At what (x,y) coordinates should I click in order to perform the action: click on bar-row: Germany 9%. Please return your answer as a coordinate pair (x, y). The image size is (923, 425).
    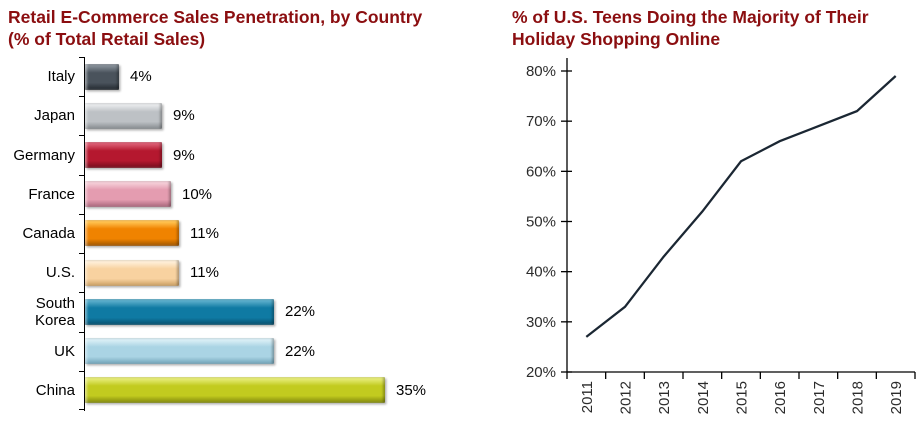
    Looking at the image, I should click on (230, 154).